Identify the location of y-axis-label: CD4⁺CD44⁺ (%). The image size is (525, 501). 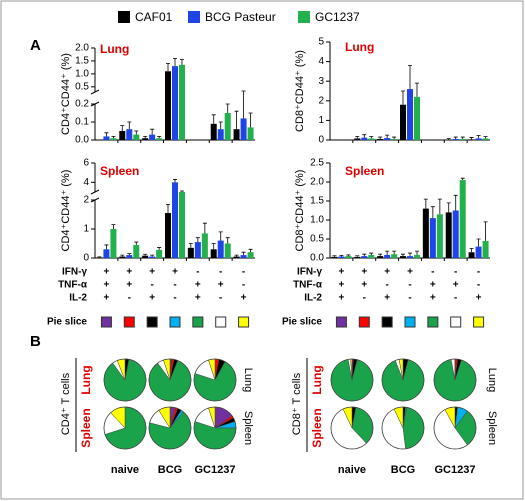
(66, 94).